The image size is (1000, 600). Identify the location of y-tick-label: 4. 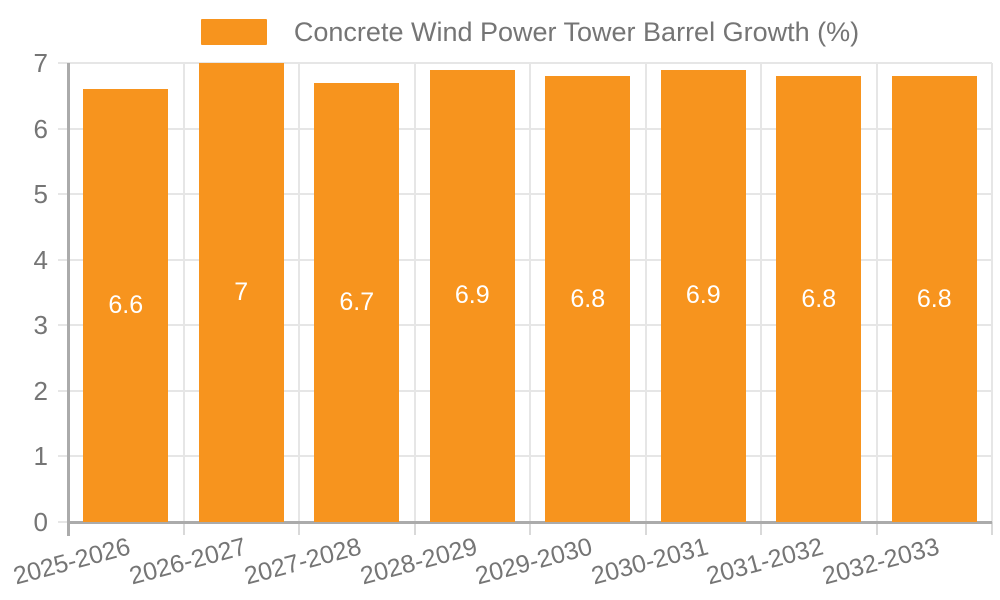
(40, 259).